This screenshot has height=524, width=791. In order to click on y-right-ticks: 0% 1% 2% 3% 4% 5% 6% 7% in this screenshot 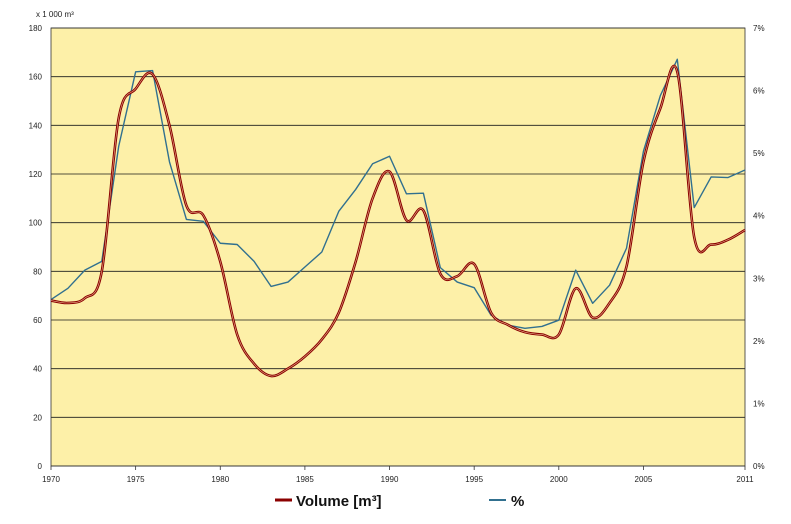, I will do `click(759, 247)`.